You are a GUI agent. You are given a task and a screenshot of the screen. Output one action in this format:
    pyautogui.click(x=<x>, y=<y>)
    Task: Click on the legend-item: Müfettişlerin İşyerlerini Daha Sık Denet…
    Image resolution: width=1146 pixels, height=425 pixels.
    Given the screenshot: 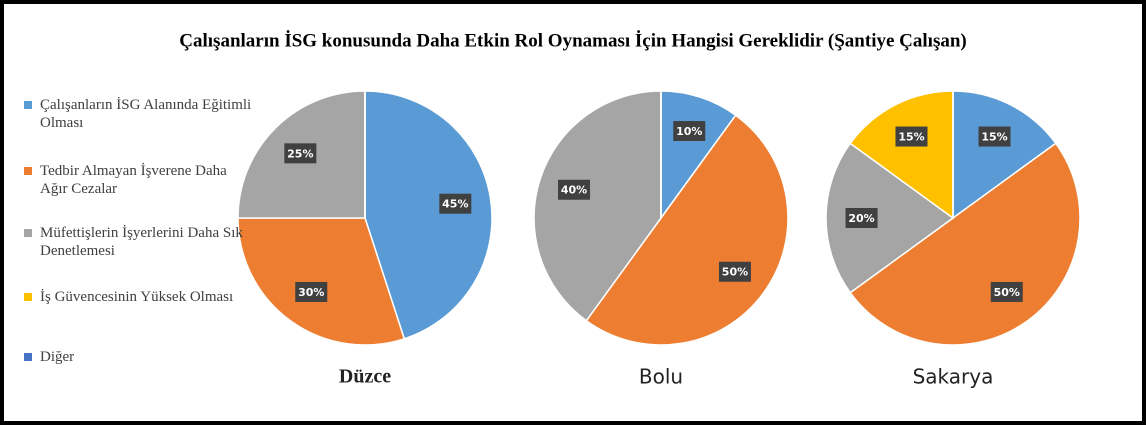 What is the action you would take?
    pyautogui.click(x=139, y=242)
    